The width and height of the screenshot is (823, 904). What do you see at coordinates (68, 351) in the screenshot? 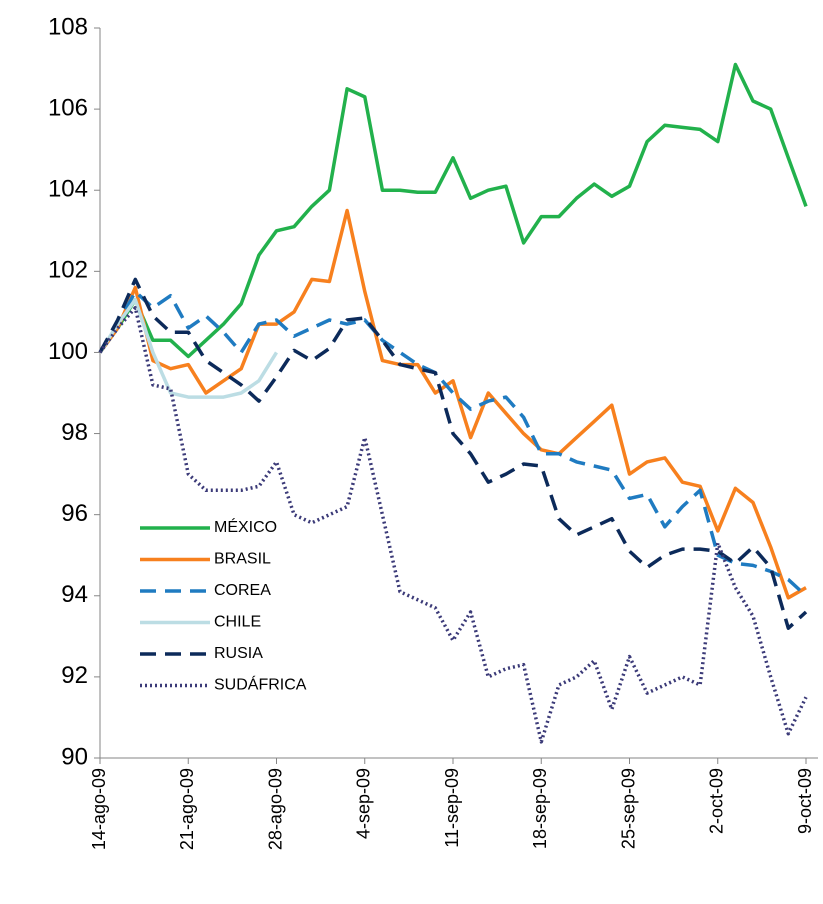
I see `y-tick-label: 100` at bounding box center [68, 351].